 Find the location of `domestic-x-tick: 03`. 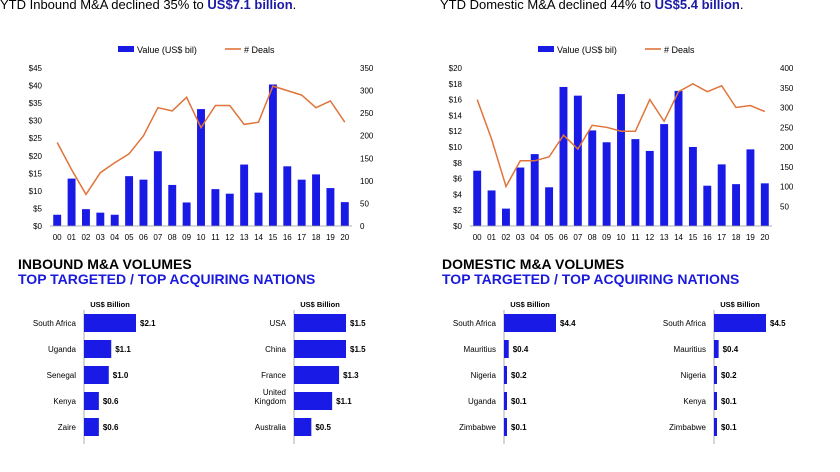

domestic-x-tick: 03 is located at coordinates (520, 237).